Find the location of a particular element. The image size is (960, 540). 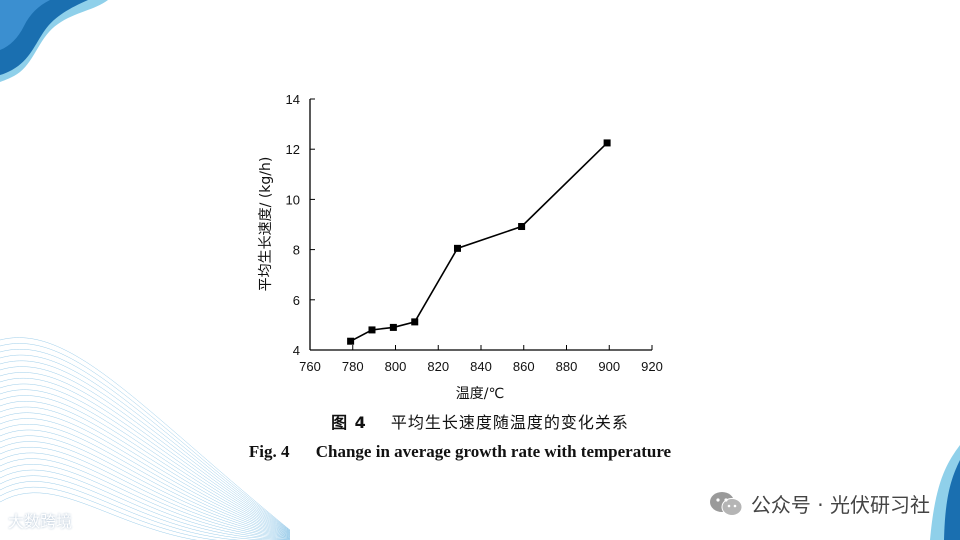

y-tick-label: 8 is located at coordinates (296, 250).